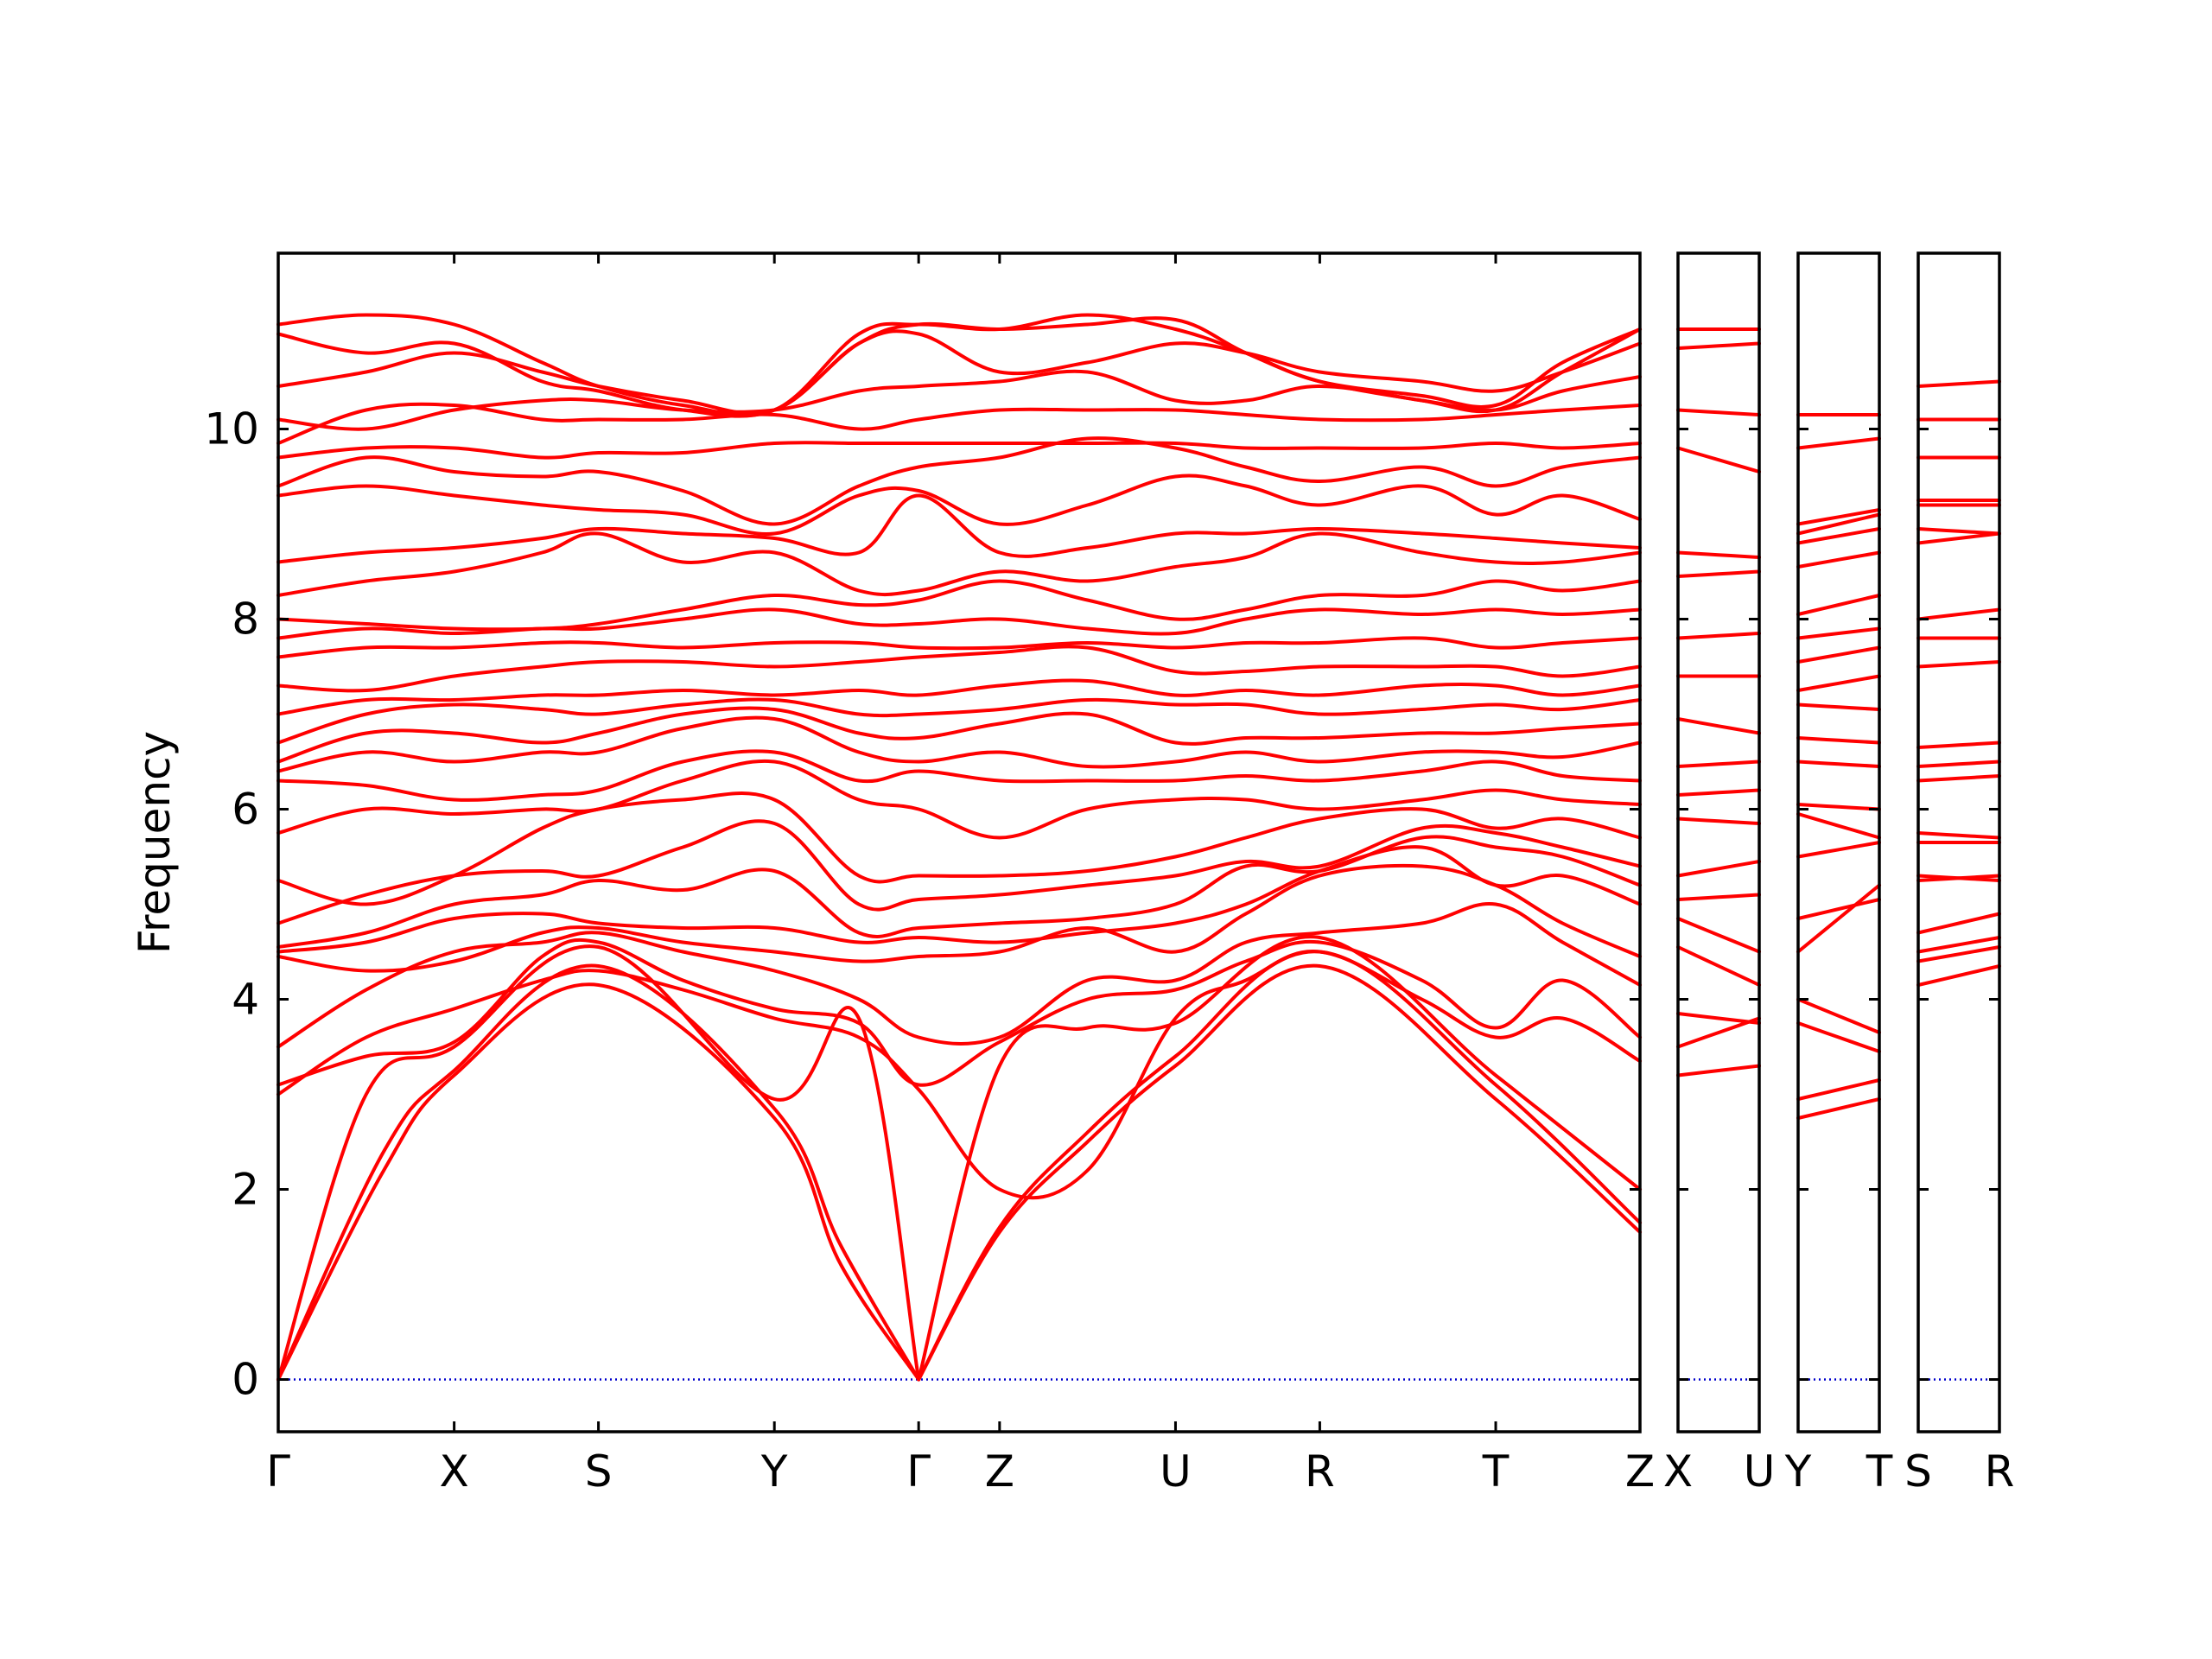  I want to click on y-tick-label: 2, so click(245, 1190).